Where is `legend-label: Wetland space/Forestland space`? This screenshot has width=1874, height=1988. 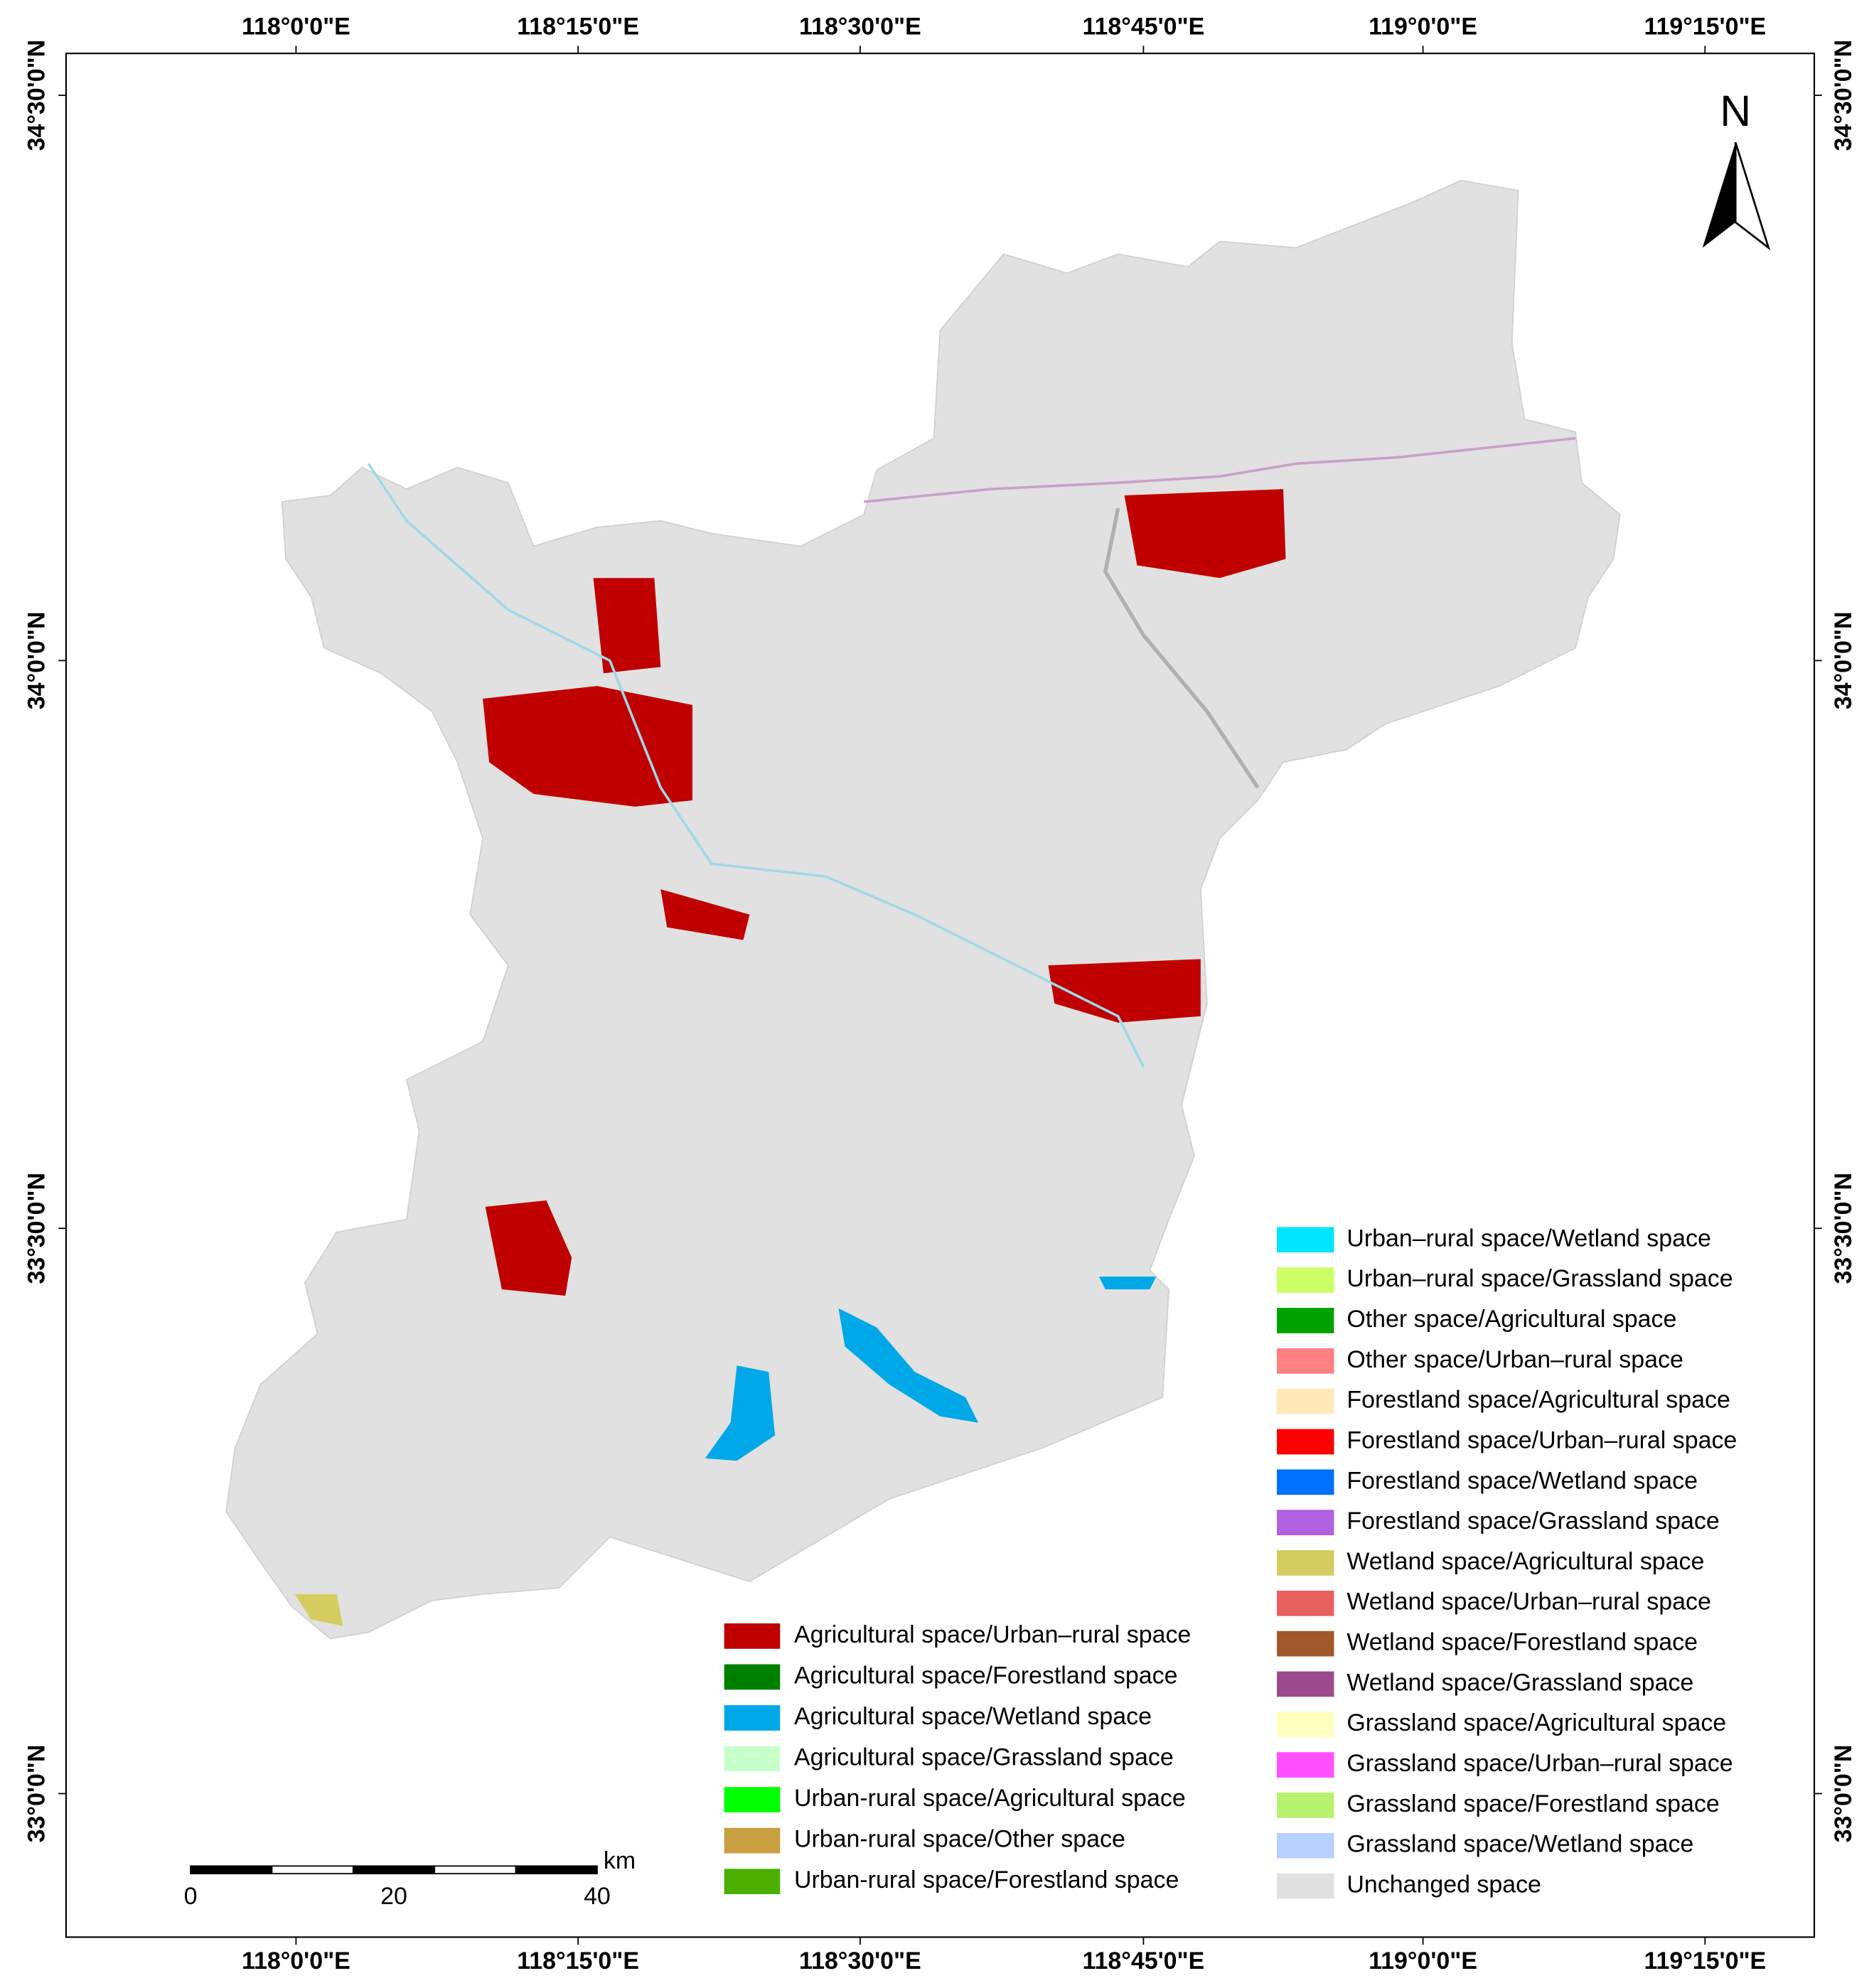
legend-label: Wetland space/Forestland space is located at coordinates (1522, 1642).